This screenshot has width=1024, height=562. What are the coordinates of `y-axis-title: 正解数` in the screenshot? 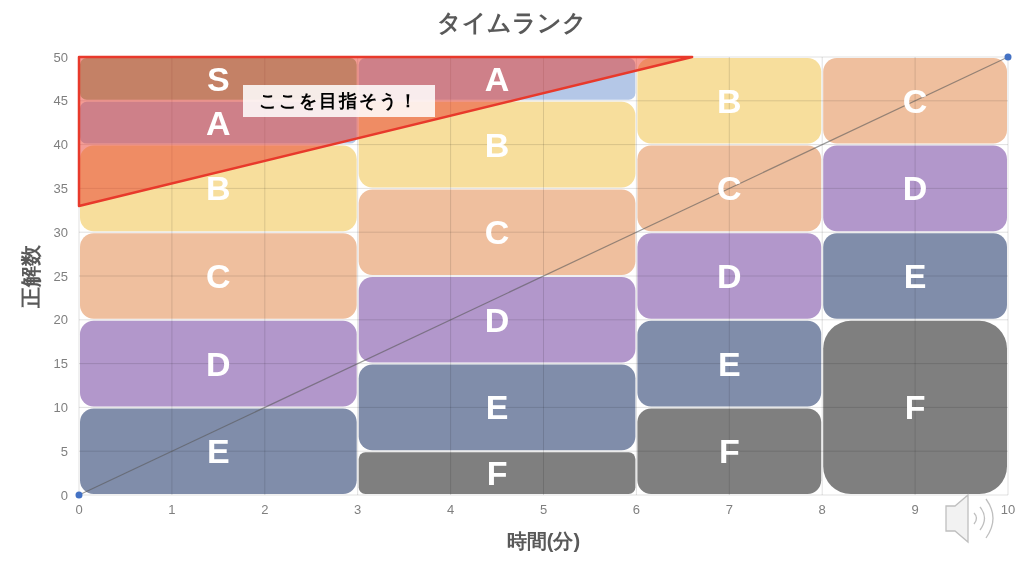 It's located at (30, 276).